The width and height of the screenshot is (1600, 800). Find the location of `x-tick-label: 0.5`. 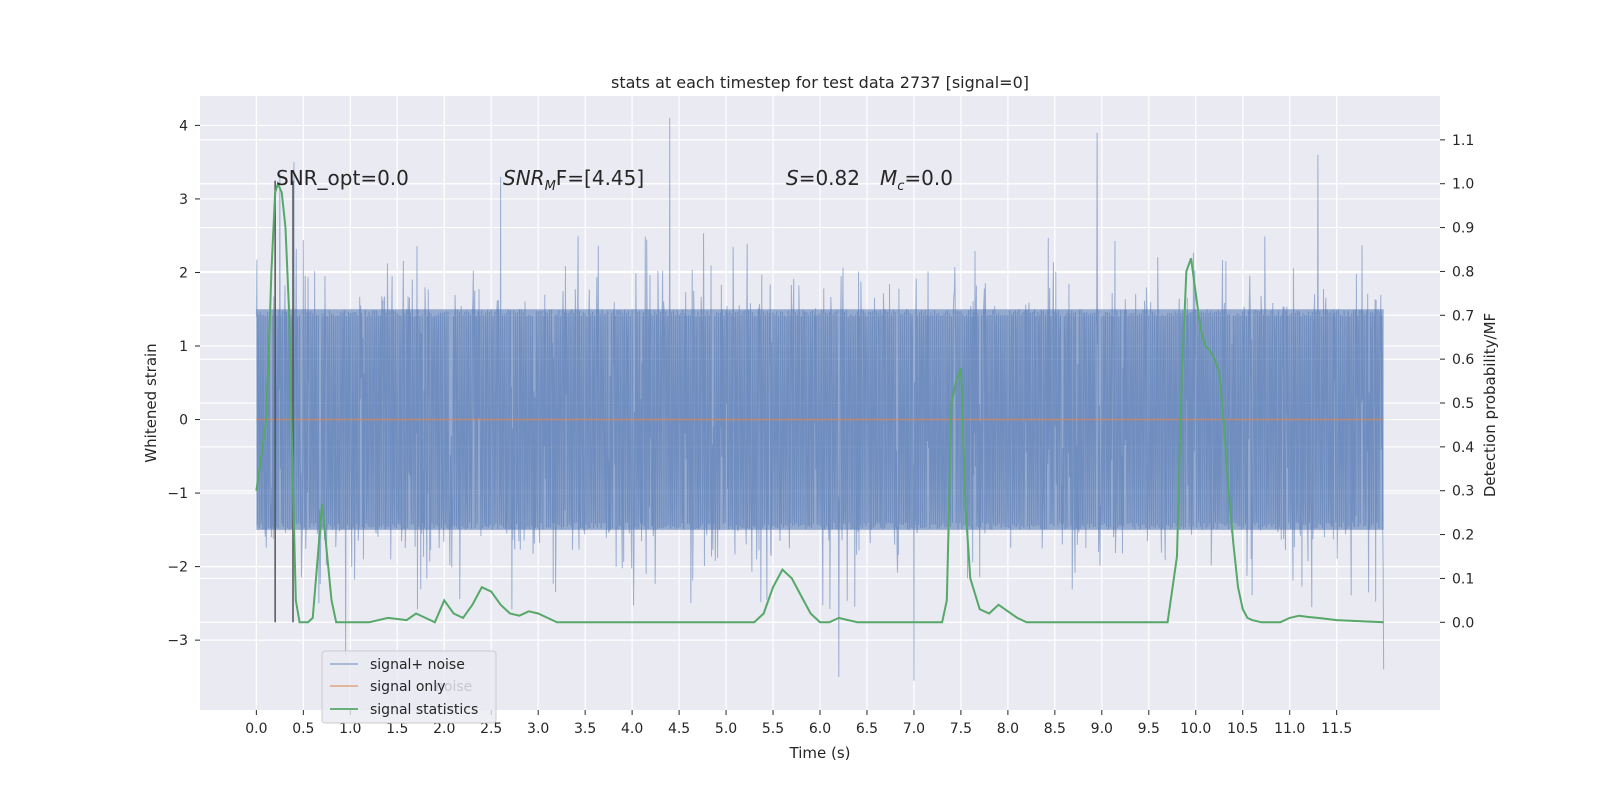

x-tick-label: 0.5 is located at coordinates (303, 729).